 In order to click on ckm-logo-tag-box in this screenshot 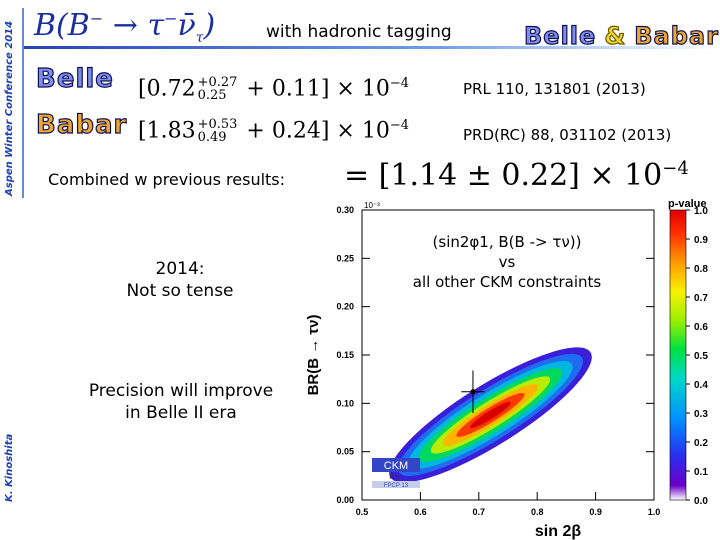, I will do `click(396, 484)`.